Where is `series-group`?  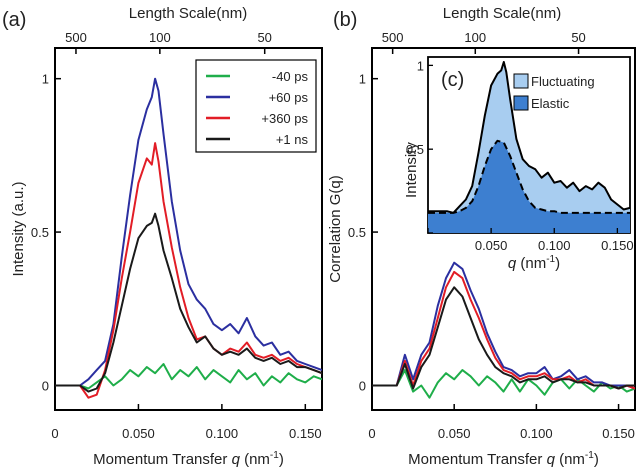 series-group is located at coordinates (503, 330).